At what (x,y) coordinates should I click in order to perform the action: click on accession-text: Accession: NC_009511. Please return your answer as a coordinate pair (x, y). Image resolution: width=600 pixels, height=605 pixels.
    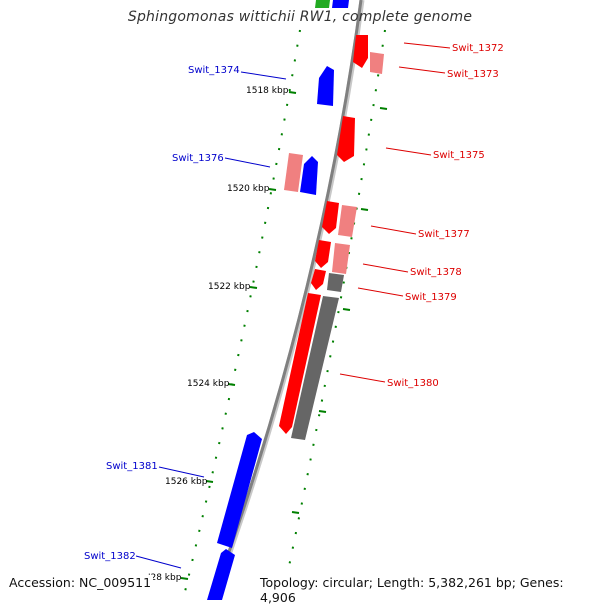
    Looking at the image, I should click on (81, 582).